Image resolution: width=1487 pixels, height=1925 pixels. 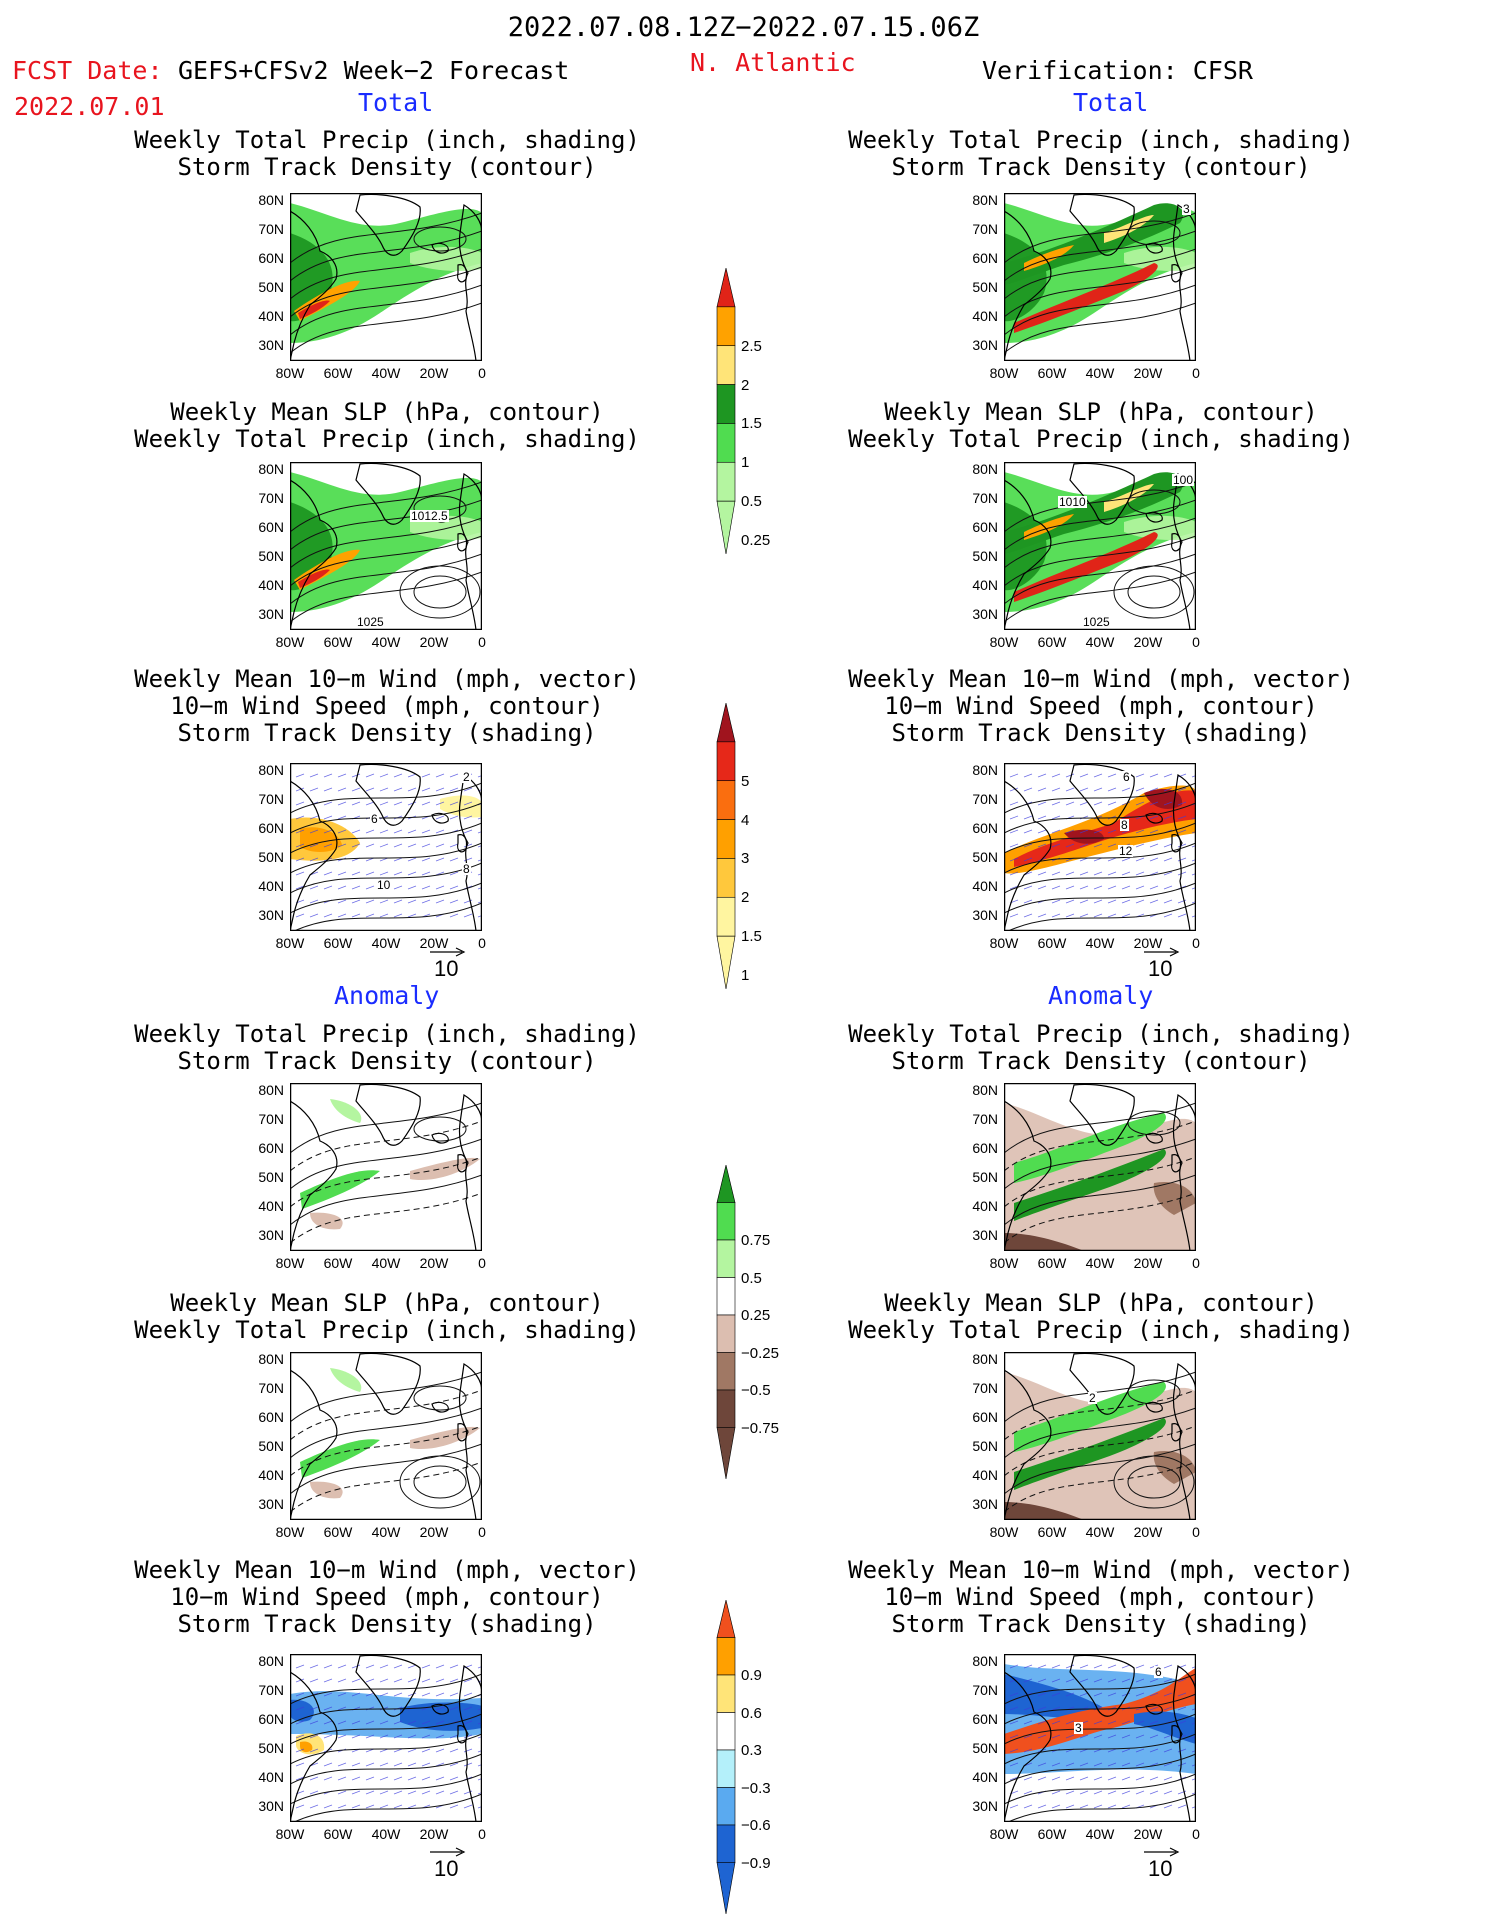 What do you see at coordinates (756, 1863) in the screenshot?
I see `colorbar-label: −0.9` at bounding box center [756, 1863].